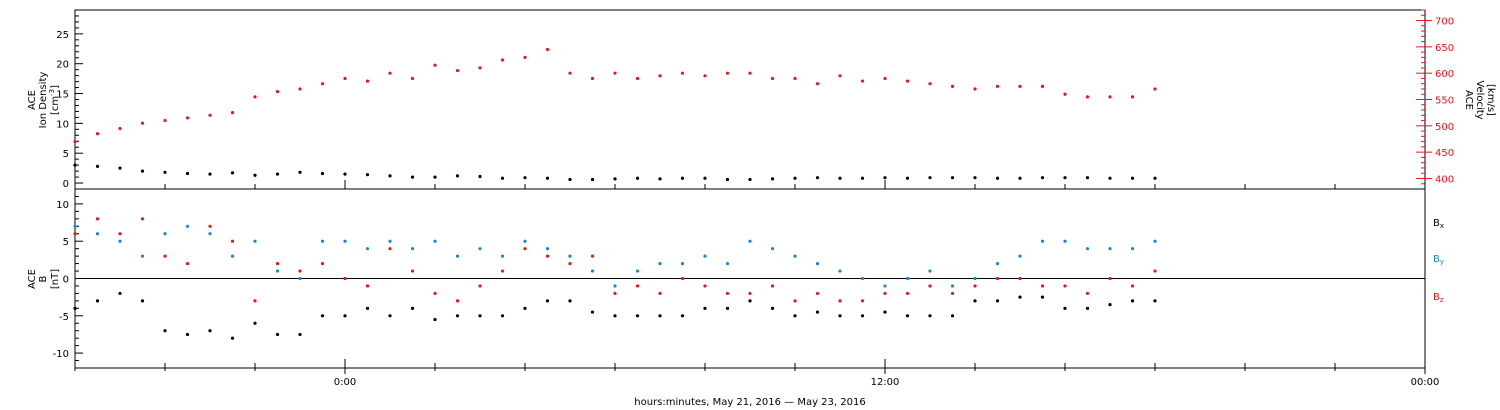  I want to click on b-axis-label-line1: ACE, so click(32, 279).